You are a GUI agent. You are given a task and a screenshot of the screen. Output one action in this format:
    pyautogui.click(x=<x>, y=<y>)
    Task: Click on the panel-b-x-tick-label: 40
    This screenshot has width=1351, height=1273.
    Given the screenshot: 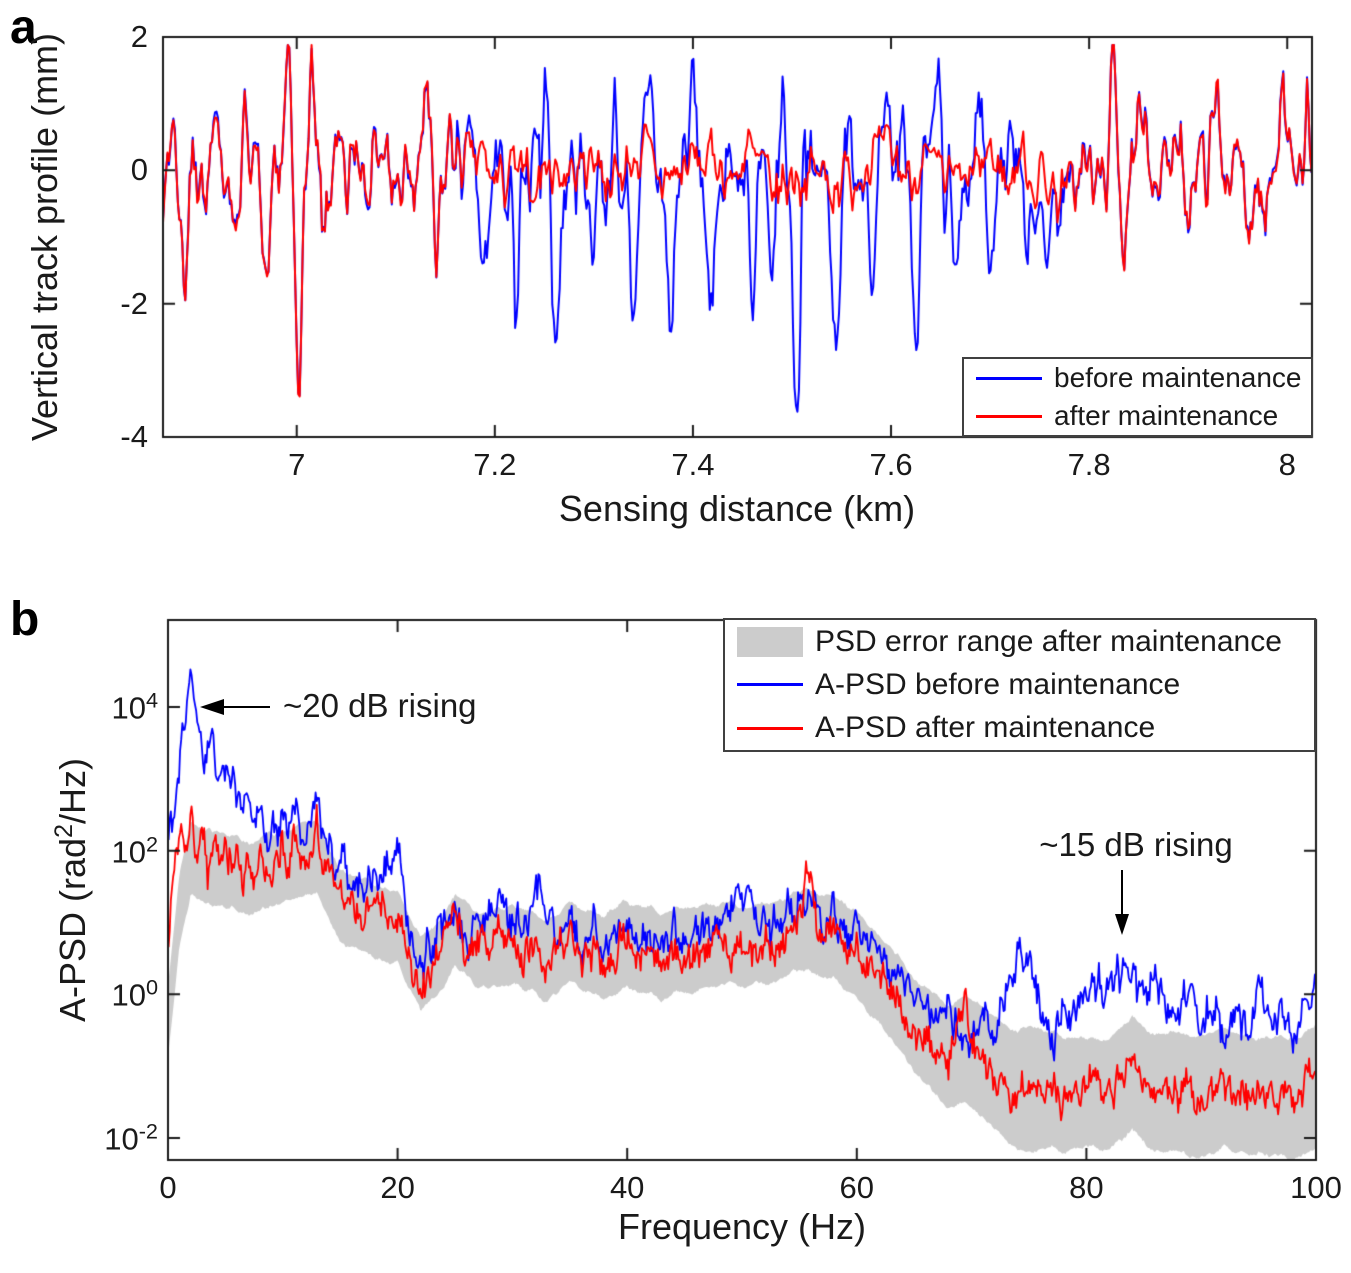 What is the action you would take?
    pyautogui.click(x=627, y=1187)
    